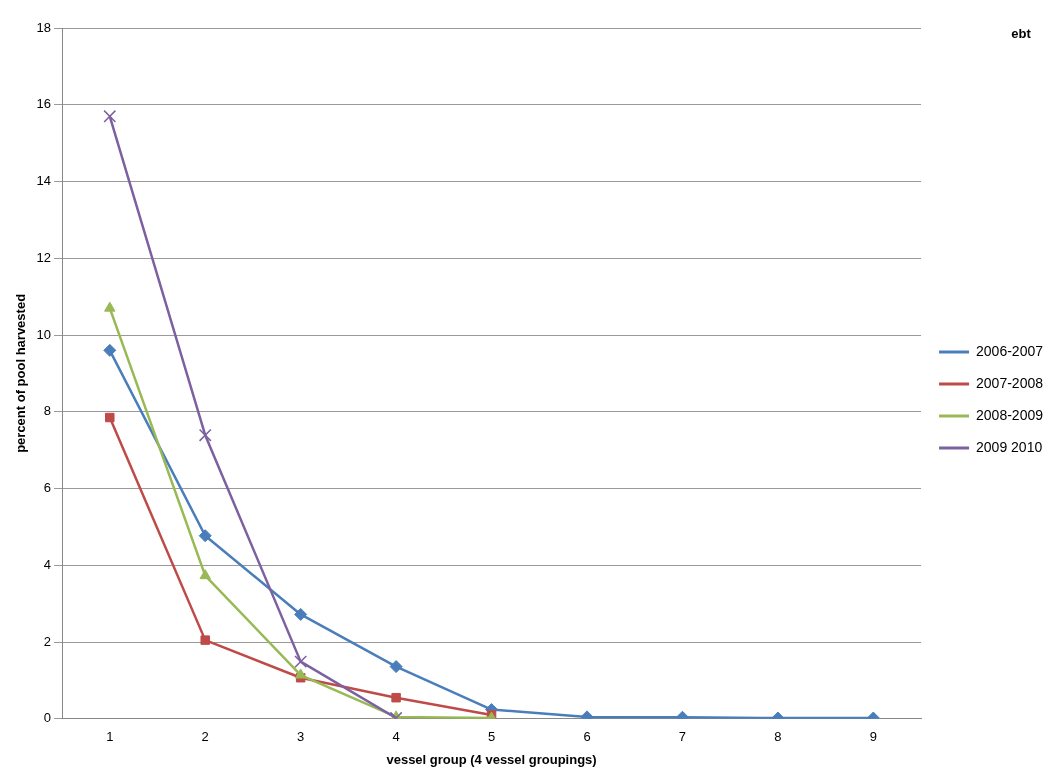 The height and width of the screenshot is (782, 1063). What do you see at coordinates (44, 334) in the screenshot?
I see `y-tick-label: 10` at bounding box center [44, 334].